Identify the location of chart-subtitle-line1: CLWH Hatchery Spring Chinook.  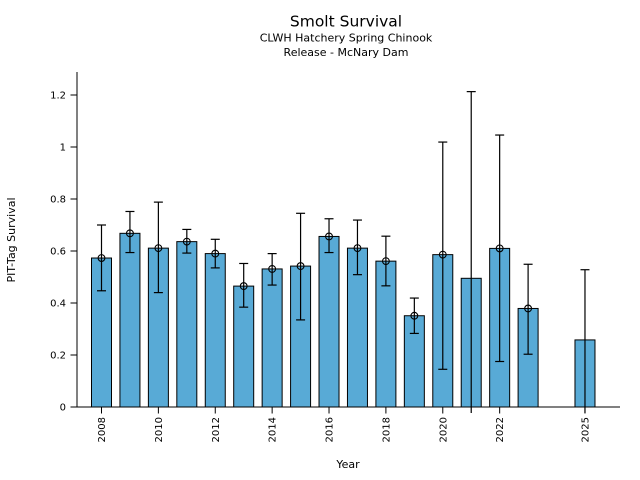
(346, 38).